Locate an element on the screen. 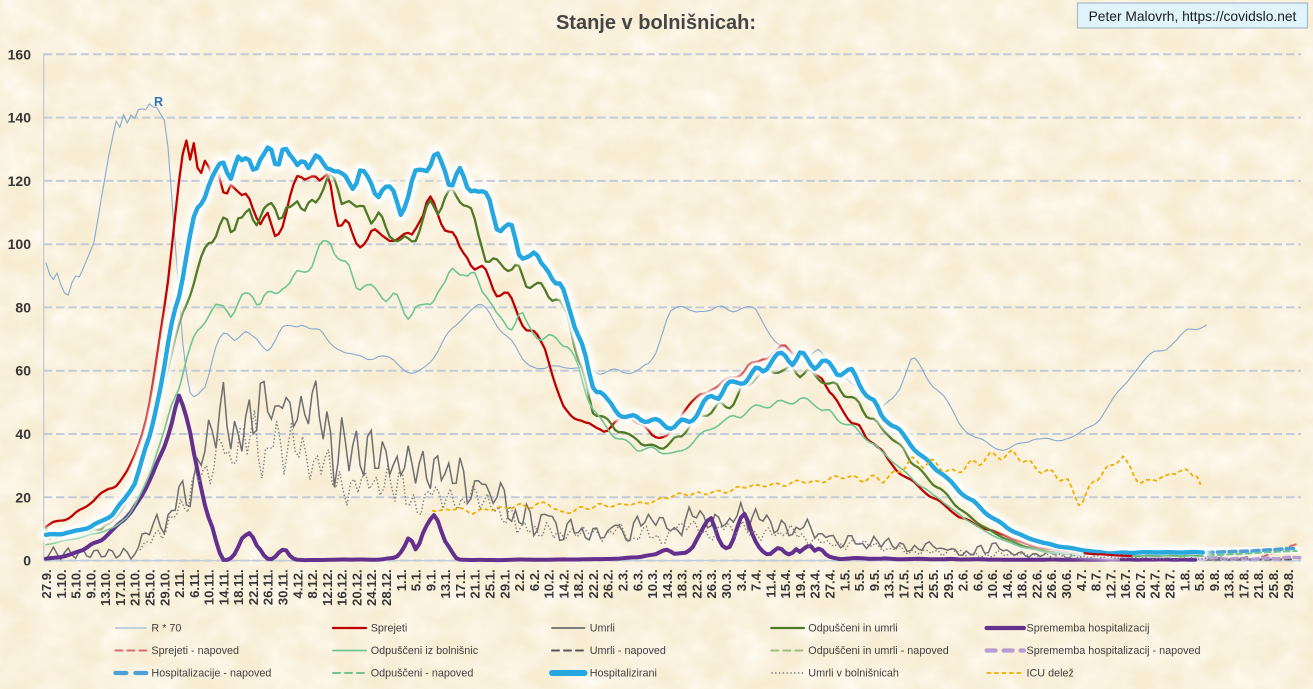  svg-text: 25.5. is located at coordinates (933, 583).